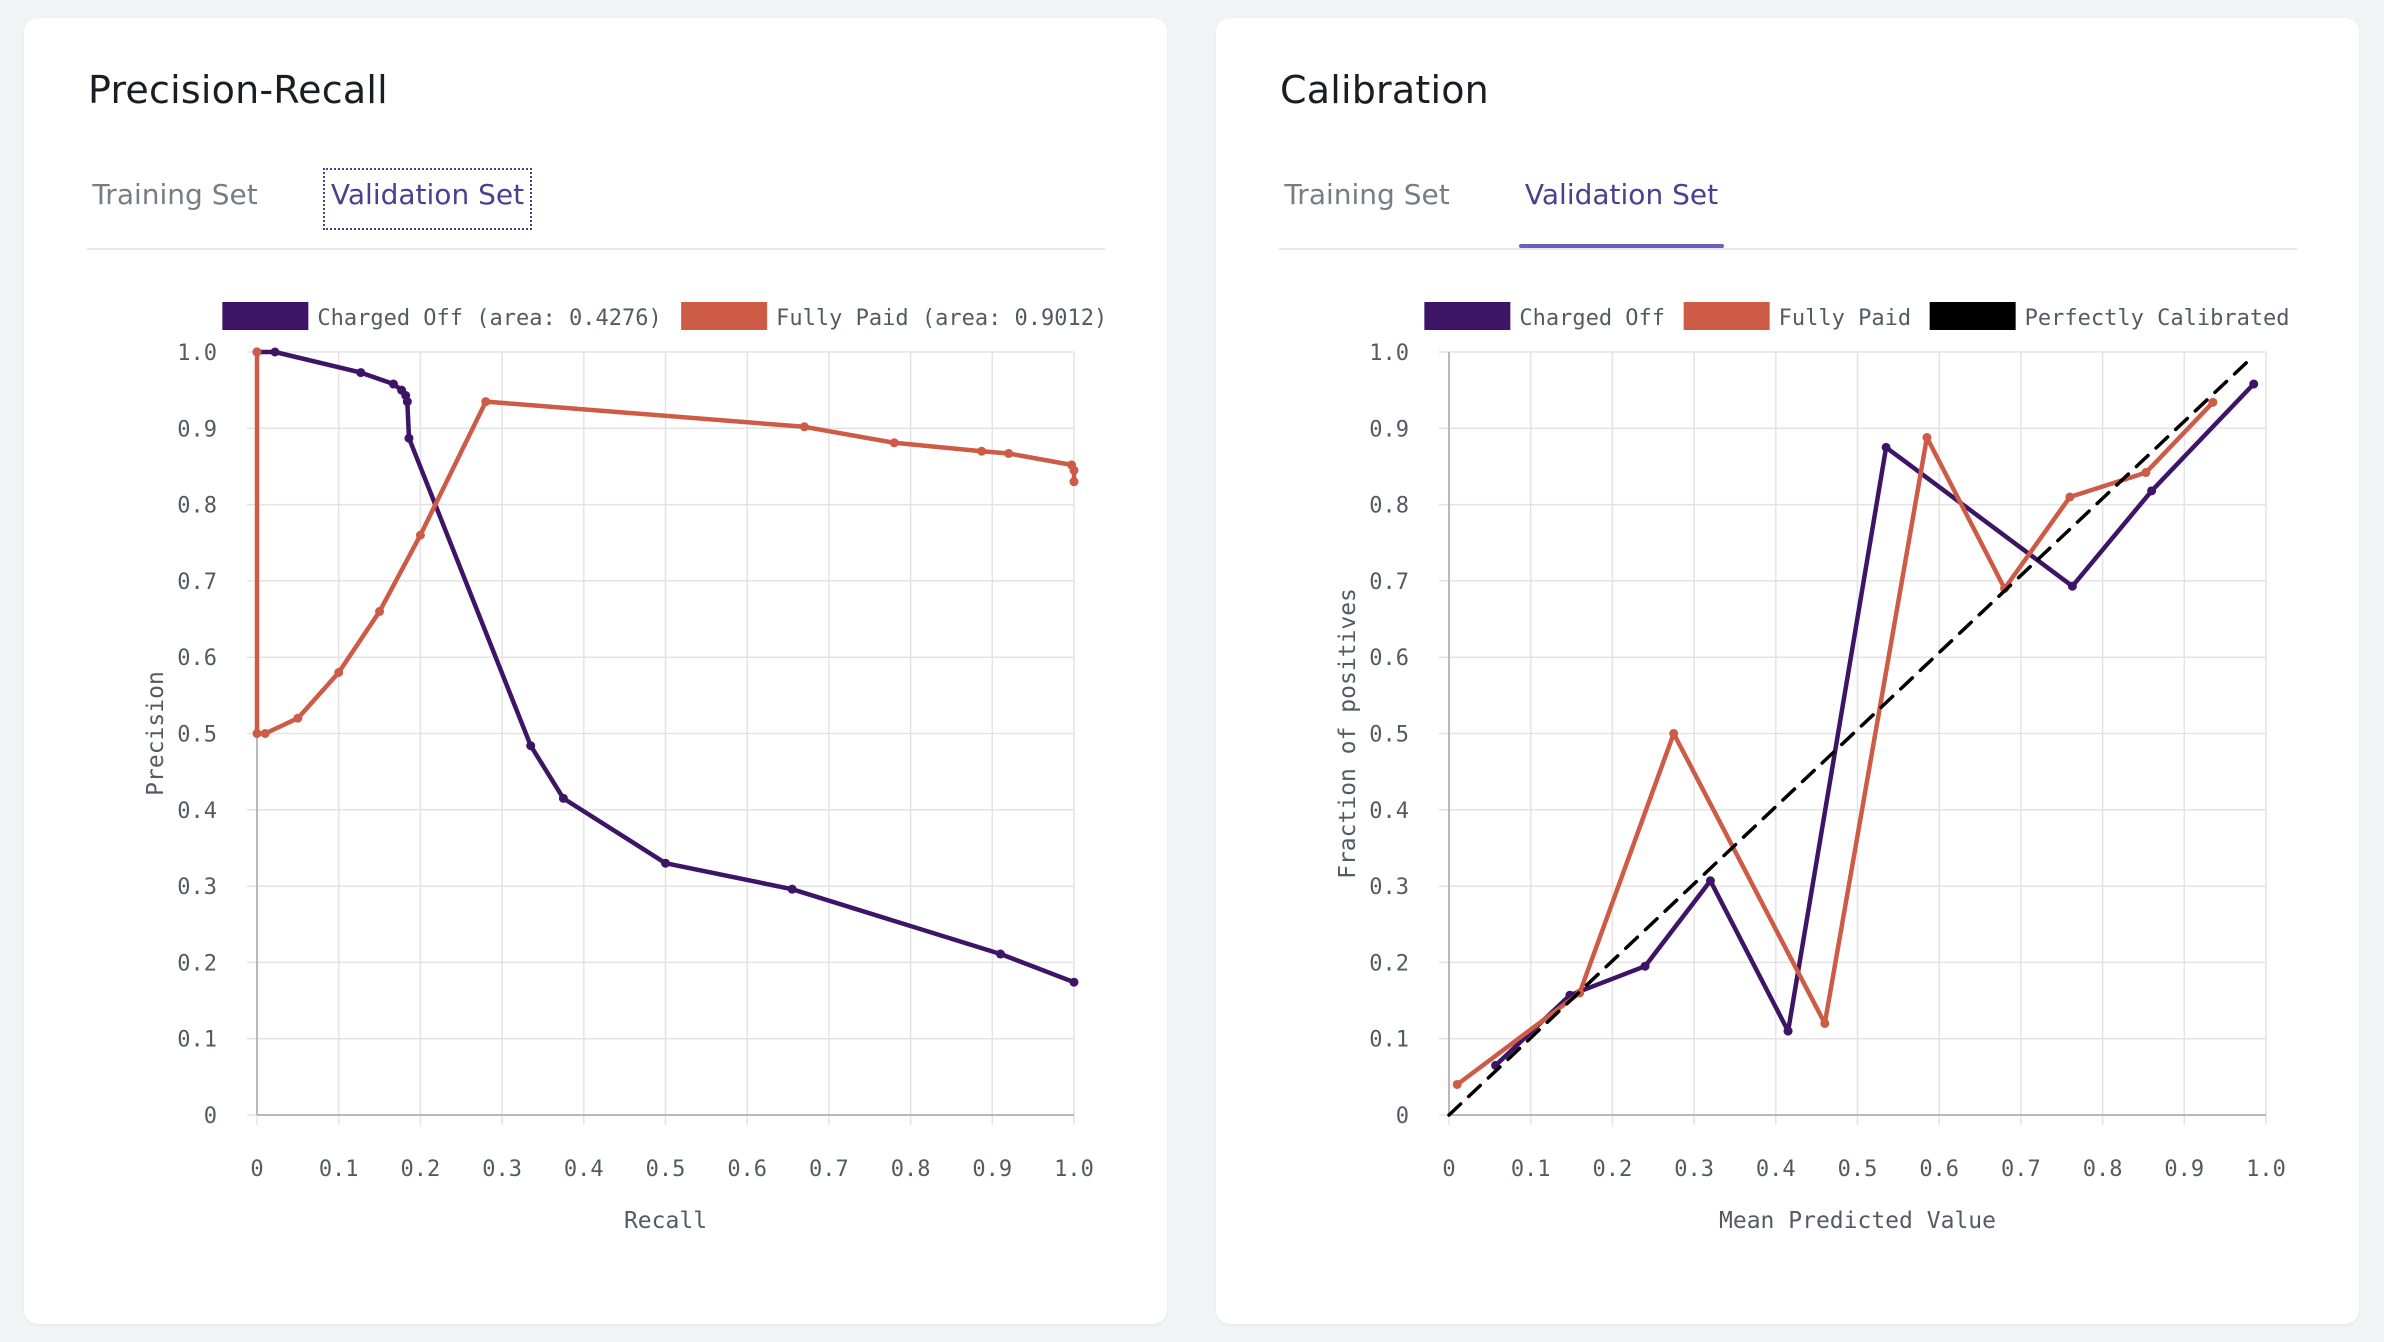 The width and height of the screenshot is (2384, 1342). Describe the element at coordinates (489, 318) in the screenshot. I see `legend-label: Charged Off (area: 0.4276)` at that location.